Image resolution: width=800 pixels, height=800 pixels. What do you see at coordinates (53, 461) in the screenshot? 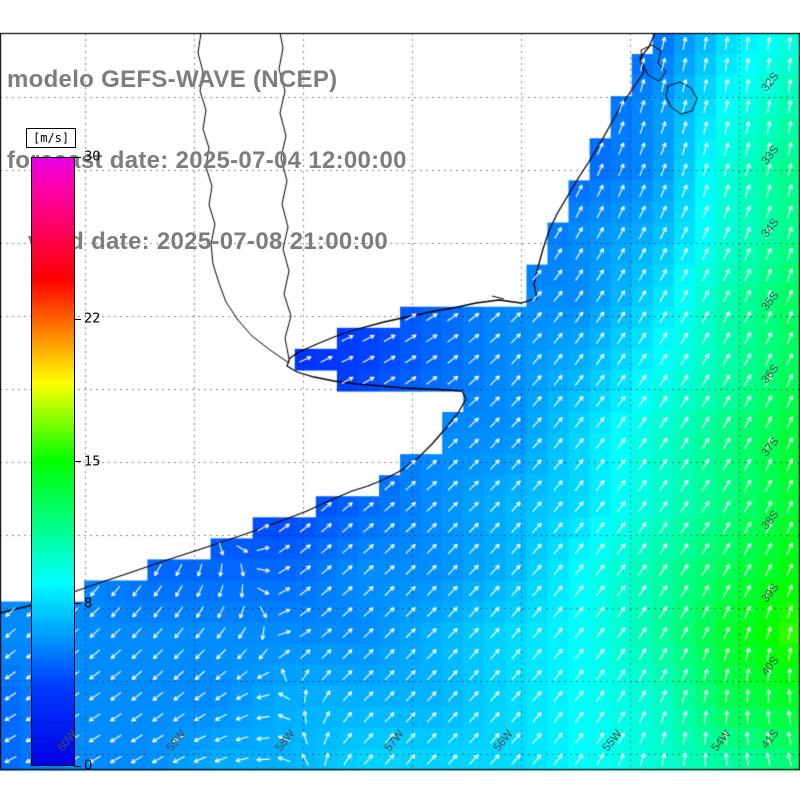
I see `colorbar-gradient` at bounding box center [53, 461].